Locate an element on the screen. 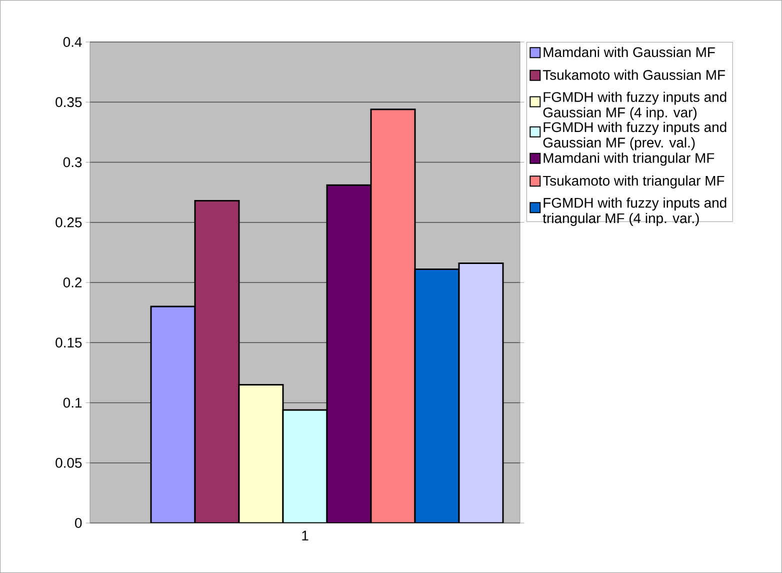  legend-label: FGMDH with fuzzy inputs and Gaussian MF (prev. val.) is located at coordinates (634, 136).